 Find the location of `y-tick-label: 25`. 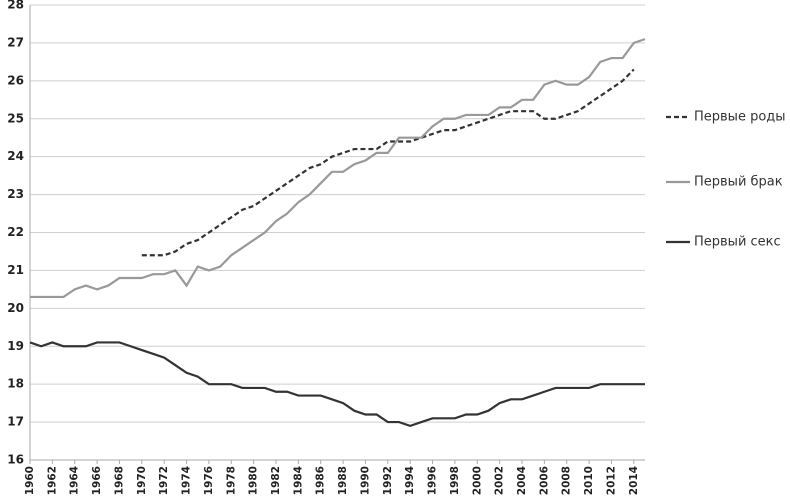

y-tick-label: 25 is located at coordinates (15, 118).